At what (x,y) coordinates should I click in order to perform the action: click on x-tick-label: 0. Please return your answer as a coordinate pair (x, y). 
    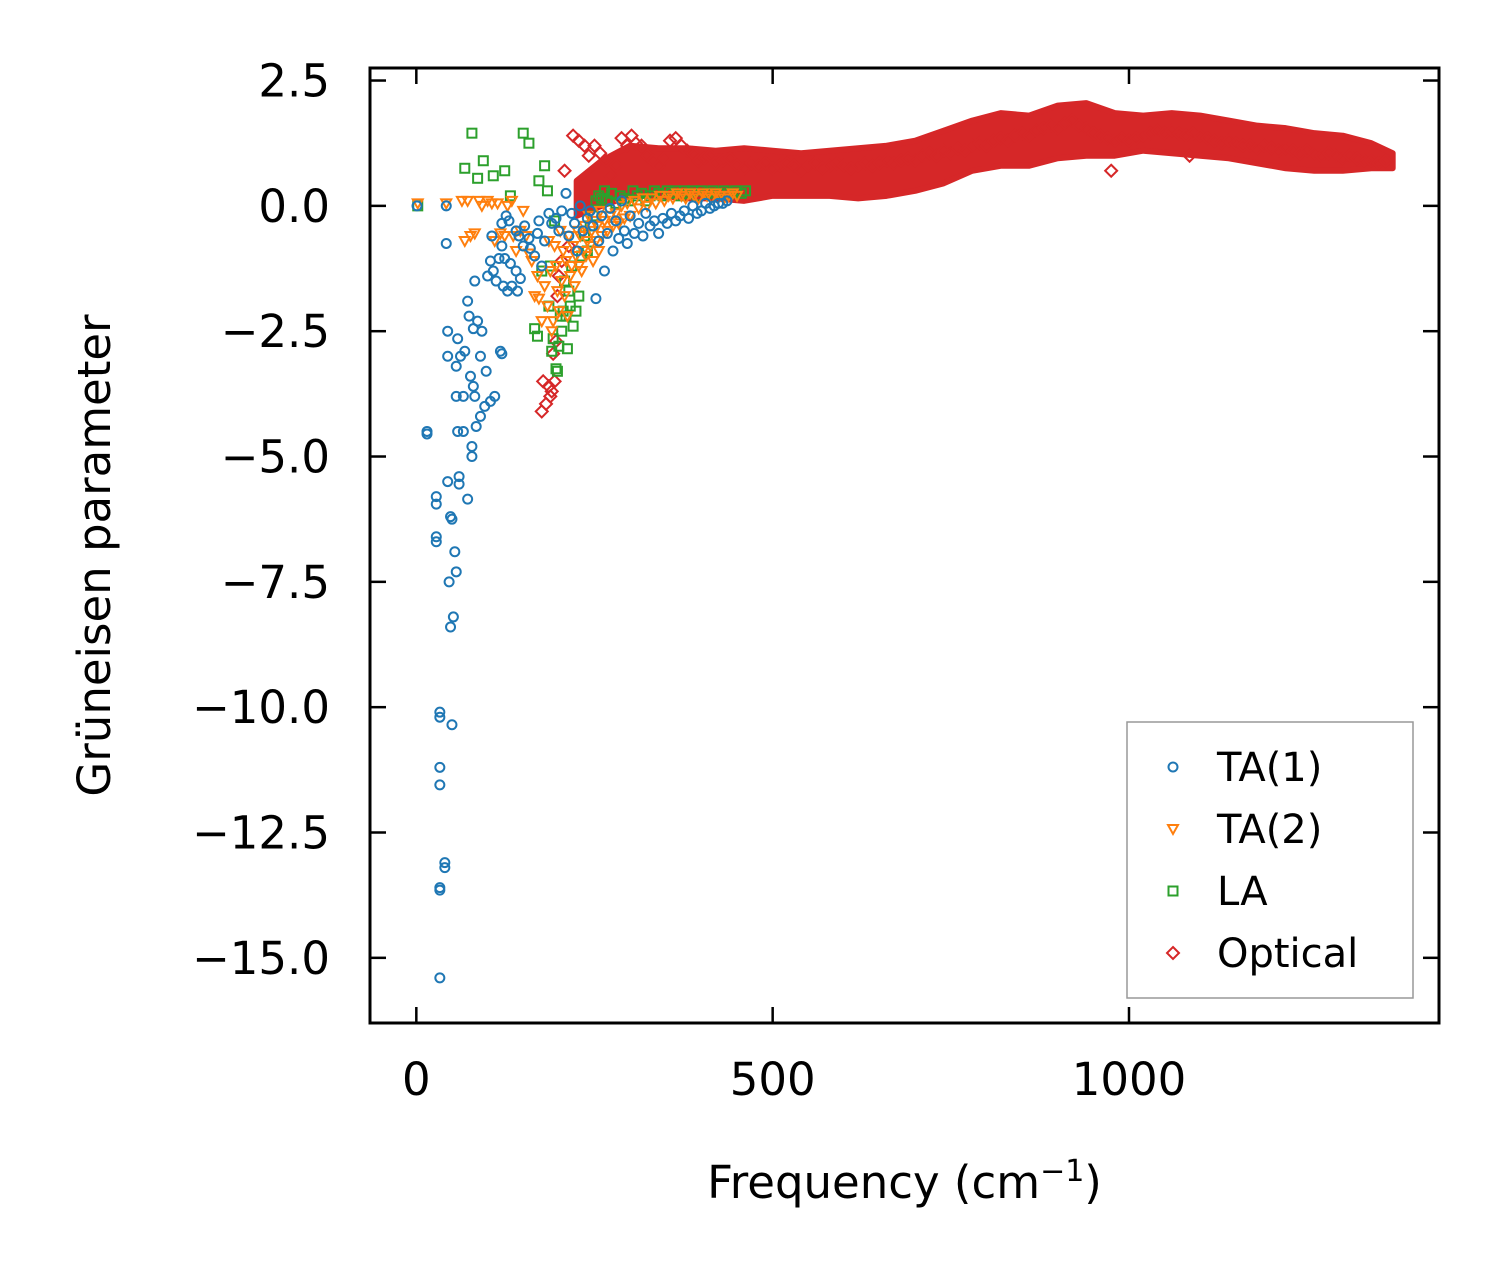
    Looking at the image, I should click on (416, 1079).